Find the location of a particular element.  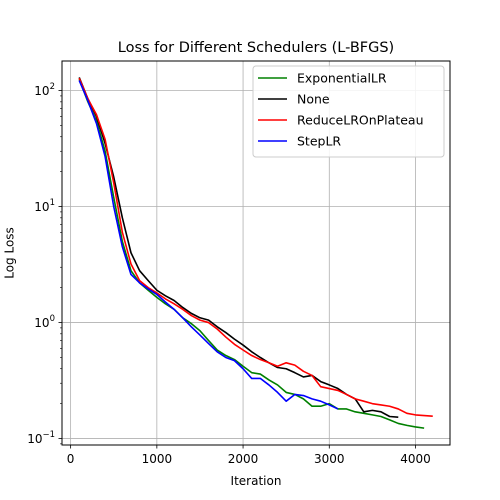

legend: ExponentialLR None ReduceLROnPlateau StepLR is located at coordinates (348, 111).